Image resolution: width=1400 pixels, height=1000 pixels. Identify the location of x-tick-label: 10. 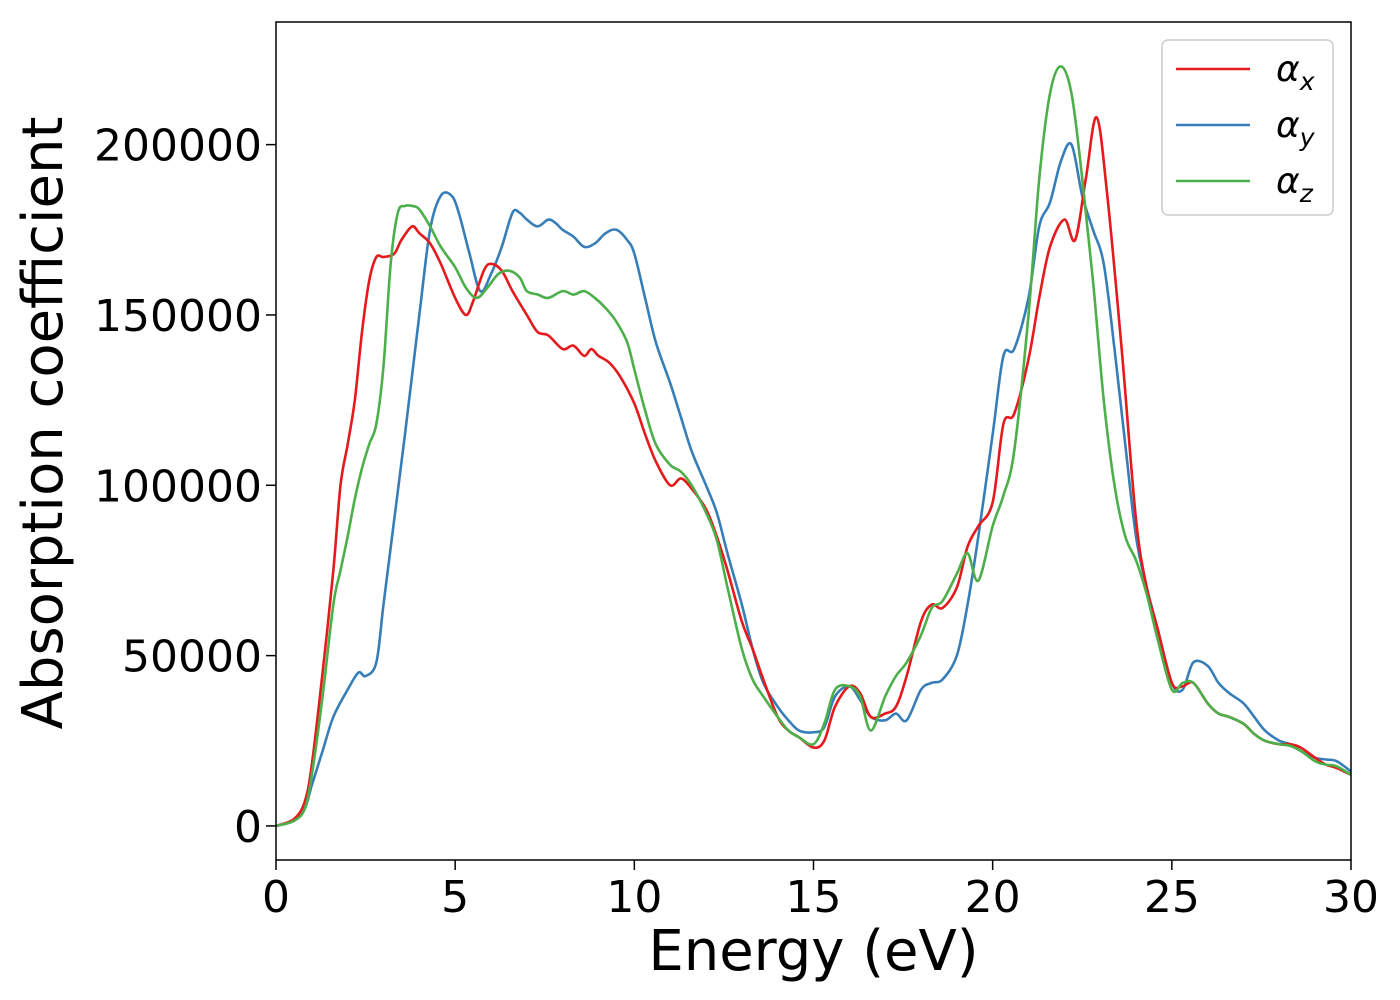
(634, 897).